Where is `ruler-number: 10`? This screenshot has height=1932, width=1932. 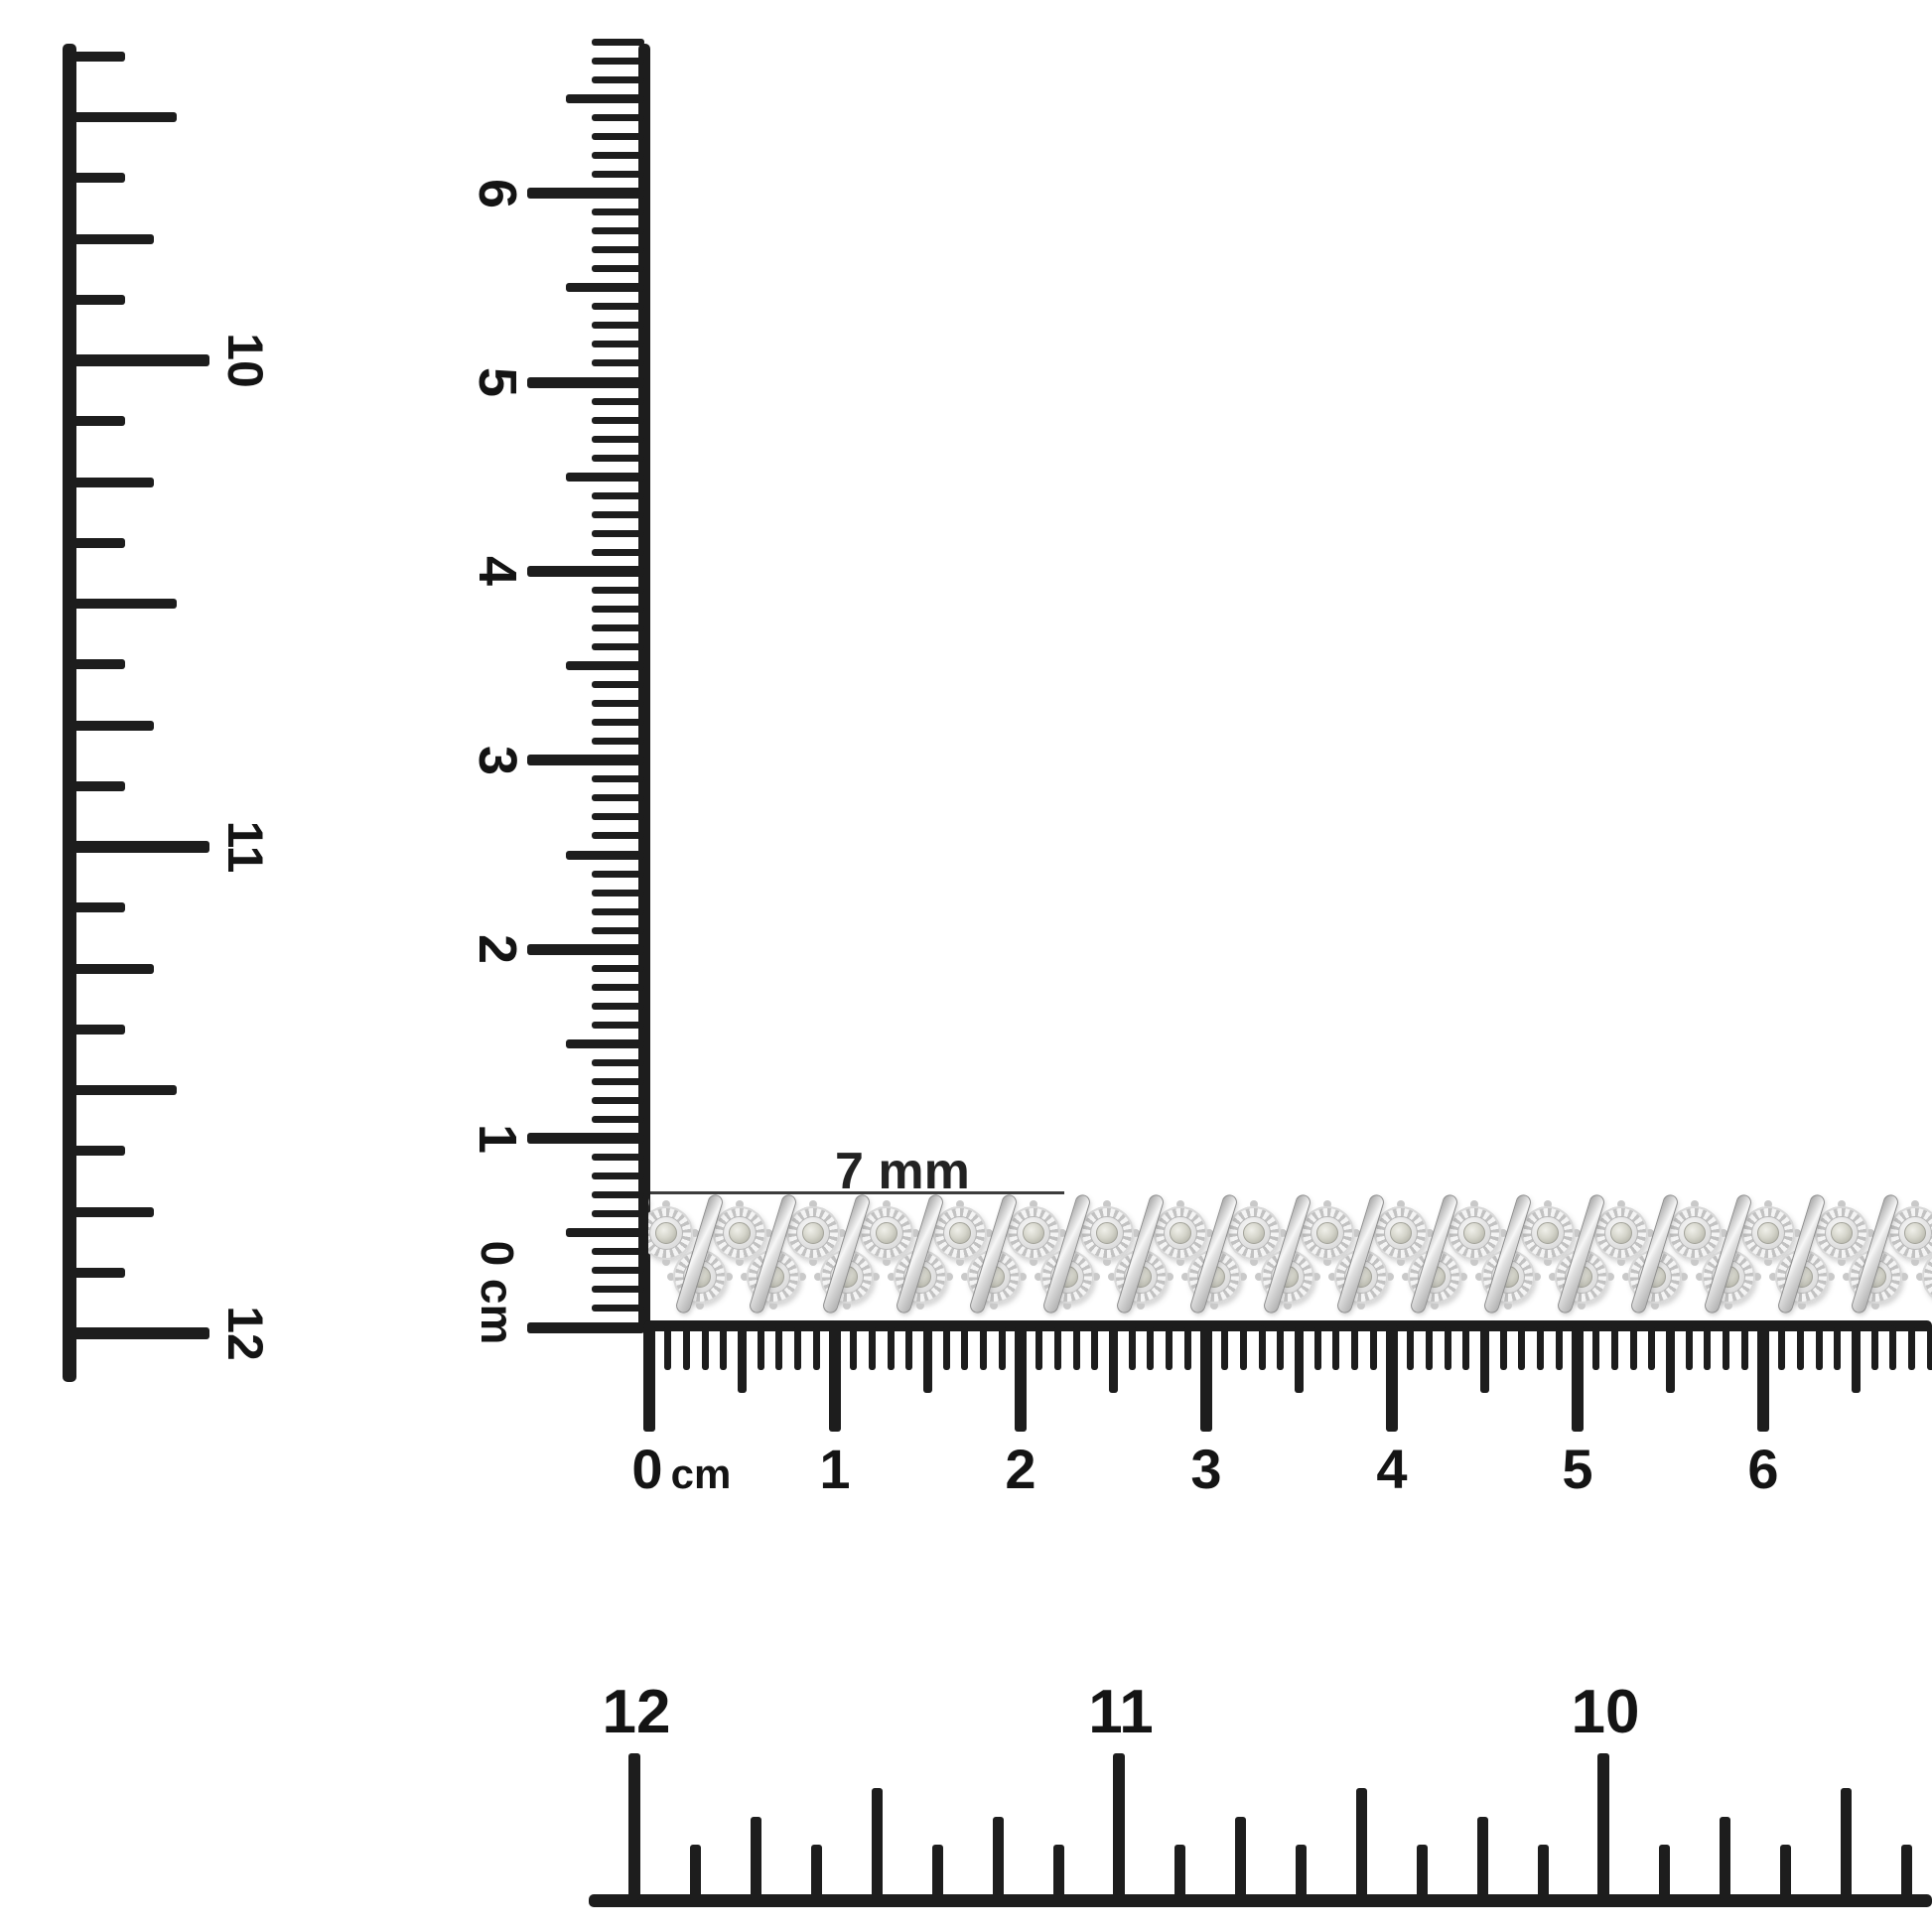
ruler-number: 10 is located at coordinates (1605, 1712).